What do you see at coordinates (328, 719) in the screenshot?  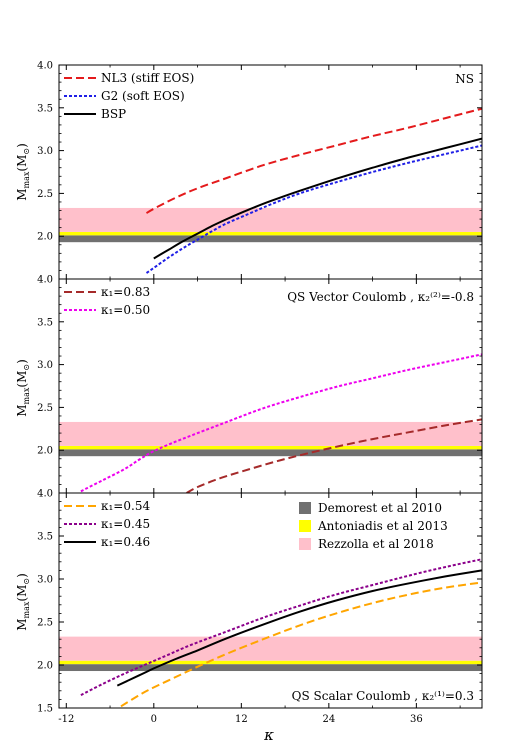 I see `xtick-label-3: 24` at bounding box center [328, 719].